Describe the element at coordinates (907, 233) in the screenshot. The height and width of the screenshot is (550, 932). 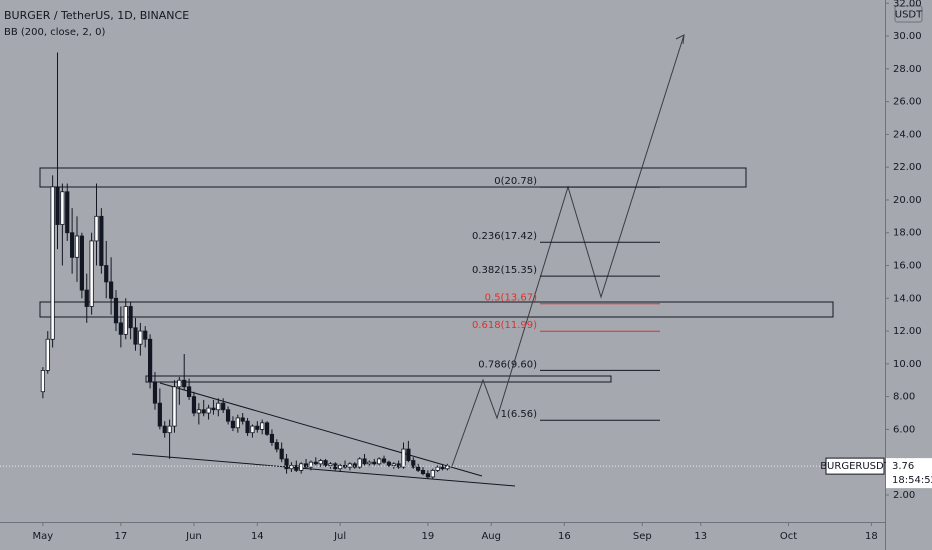
I see `y-tick-label: 18.00` at that location.